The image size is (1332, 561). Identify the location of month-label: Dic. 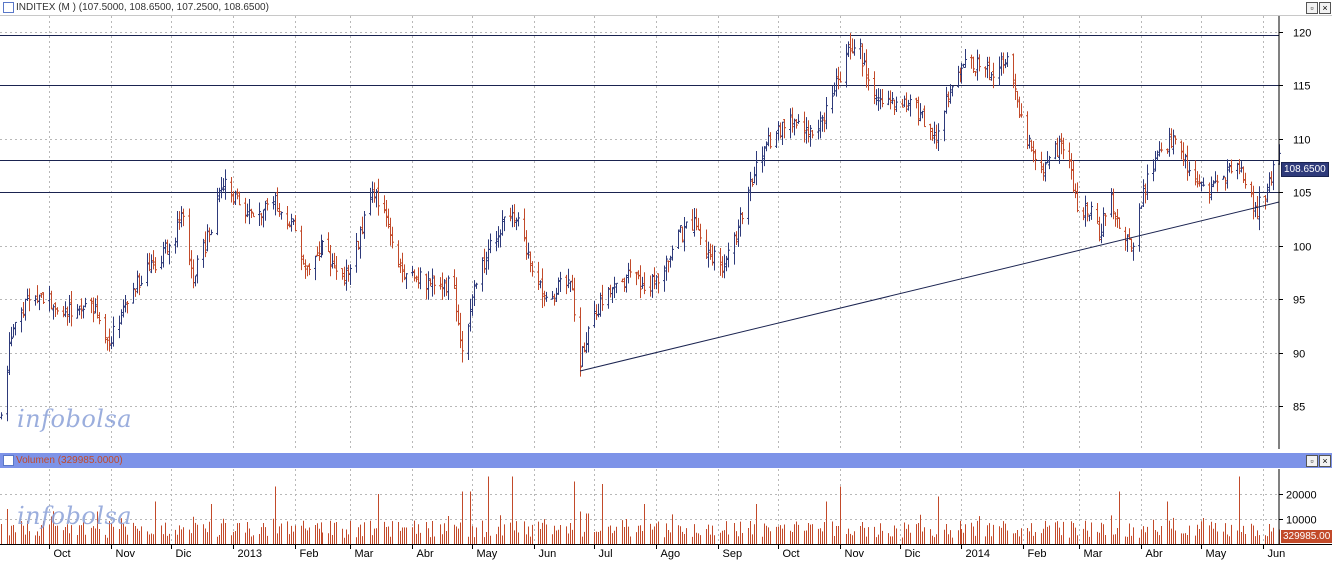
(913, 554).